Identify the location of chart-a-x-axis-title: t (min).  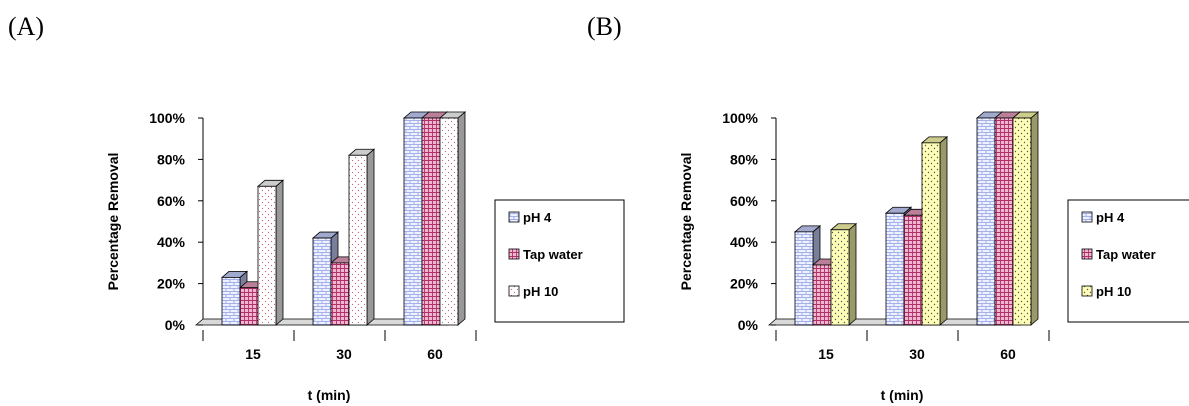
(329, 395).